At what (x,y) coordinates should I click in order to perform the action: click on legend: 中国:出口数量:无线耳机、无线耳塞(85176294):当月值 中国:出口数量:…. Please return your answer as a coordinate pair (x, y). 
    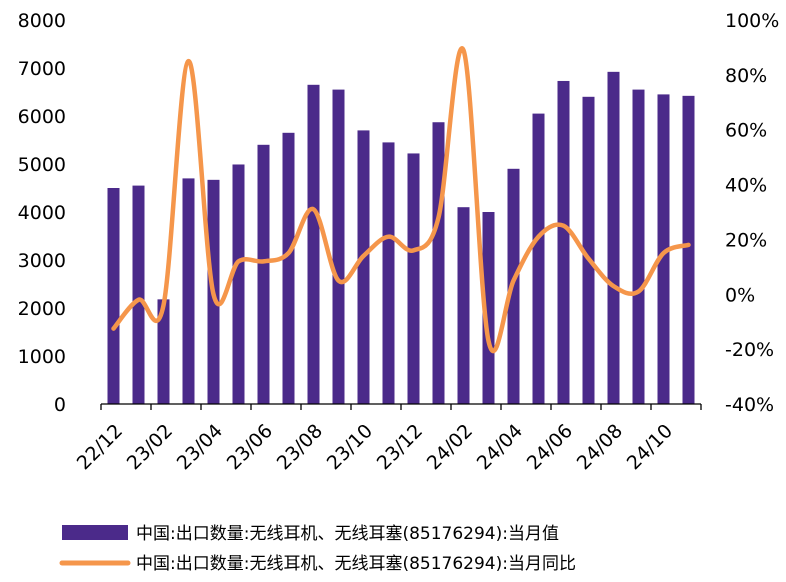
    Looking at the image, I should click on (317, 549).